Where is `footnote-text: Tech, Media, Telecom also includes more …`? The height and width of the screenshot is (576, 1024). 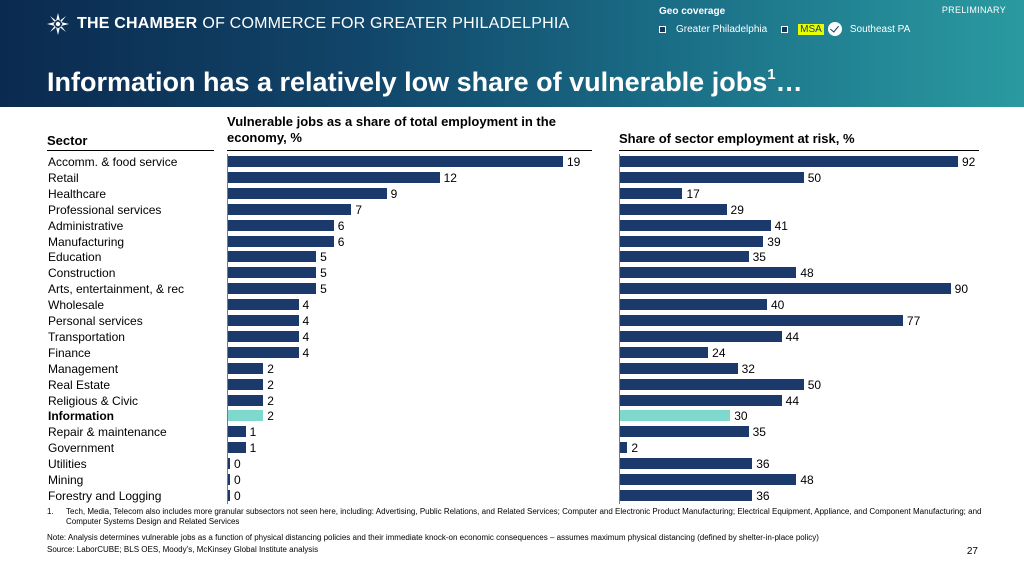
footnote-text: Tech, Media, Telecom also includes more … is located at coordinates (524, 516).